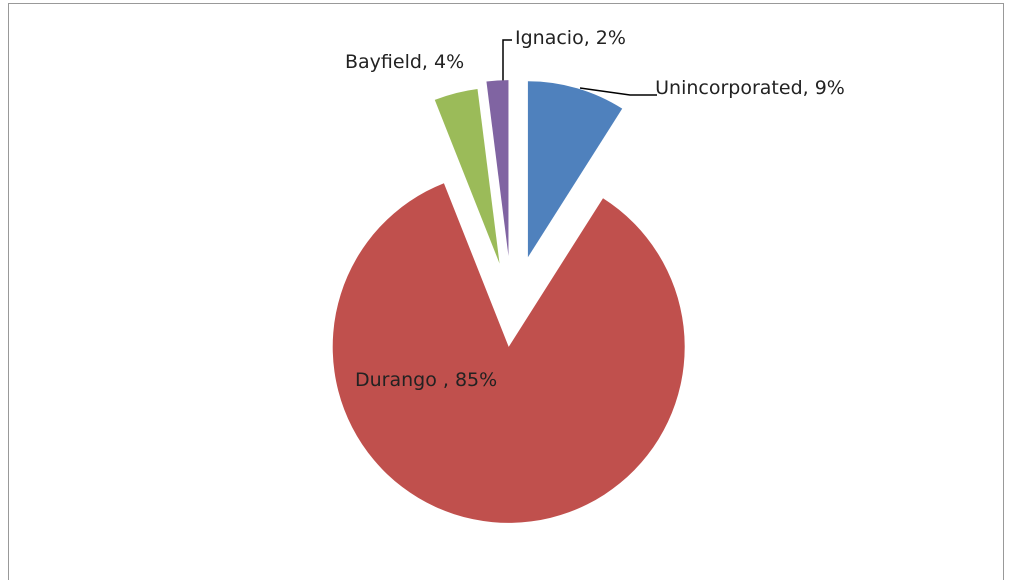 The width and height of the screenshot is (1012, 580). Describe the element at coordinates (426, 380) in the screenshot. I see `data-label: Durango , 85%` at that location.